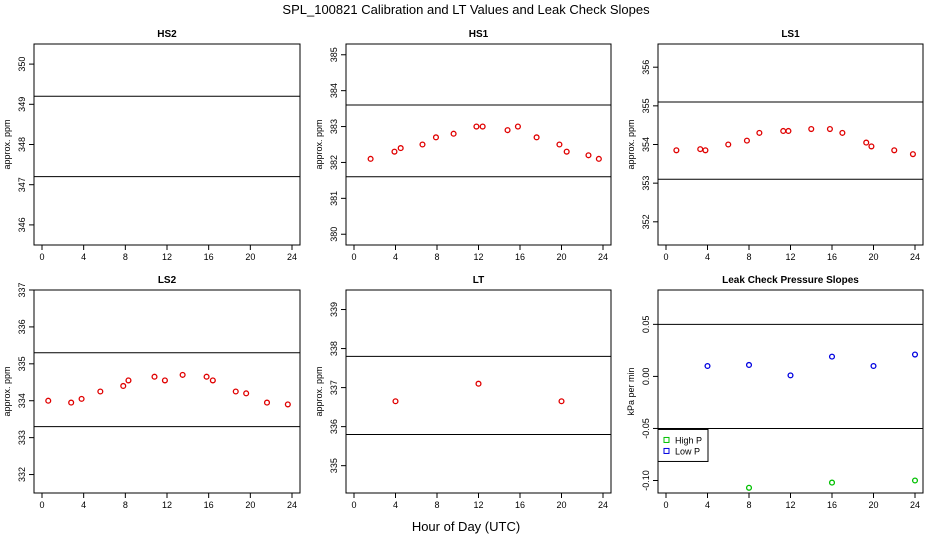  What do you see at coordinates (22, 104) in the screenshot?
I see `y-tick-label: 349` at bounding box center [22, 104].